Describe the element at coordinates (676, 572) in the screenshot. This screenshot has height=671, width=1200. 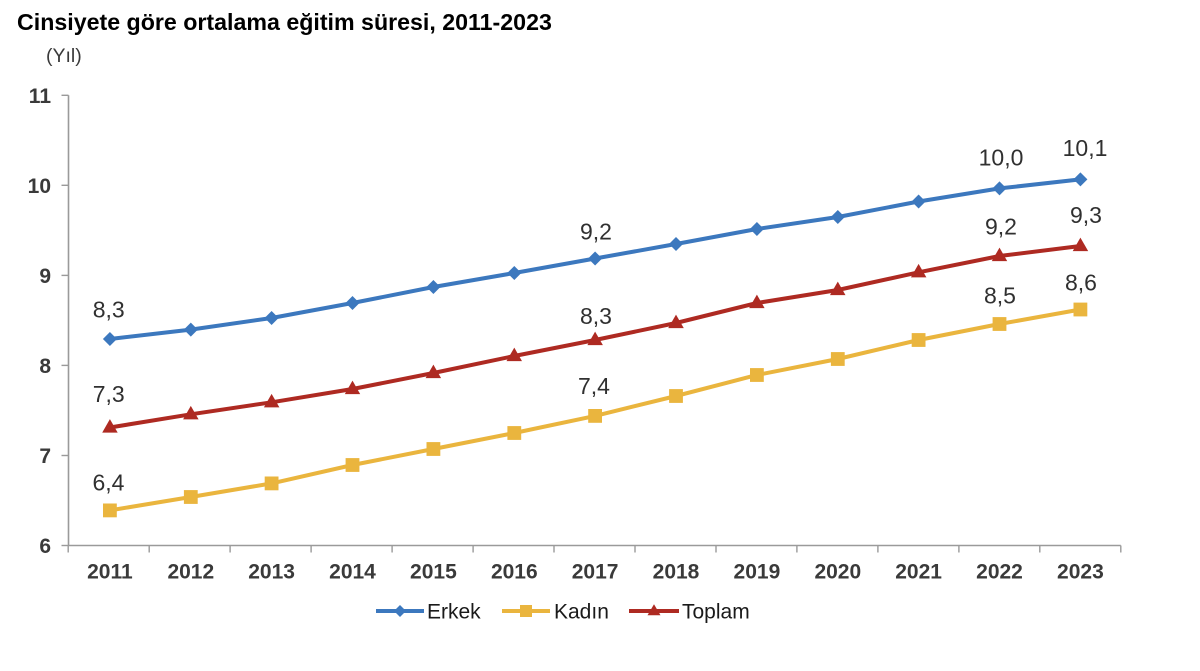
I see `svg-text: 2018` at that location.